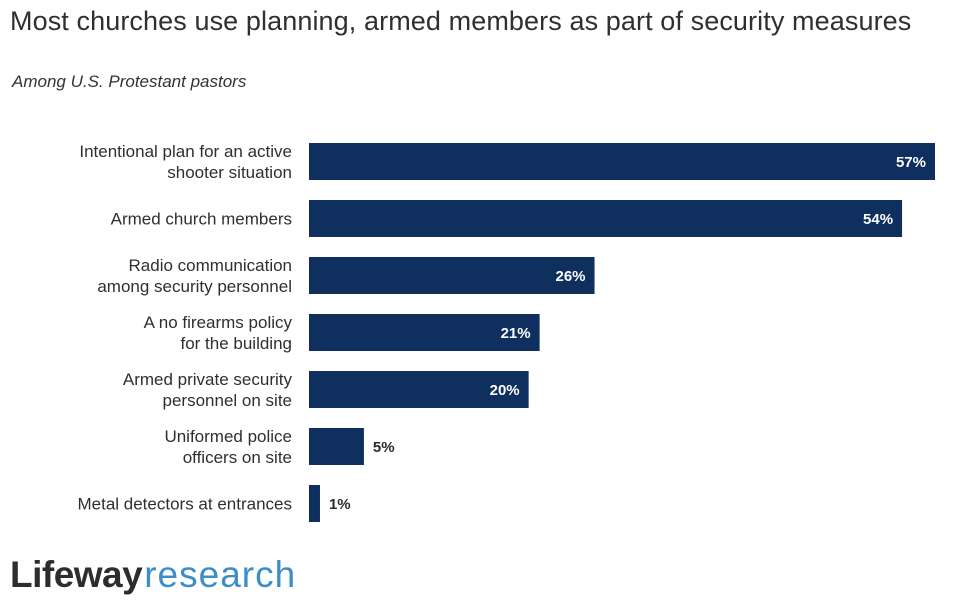 The height and width of the screenshot is (606, 973). What do you see at coordinates (911, 162) in the screenshot?
I see `value-label-0: 57%` at bounding box center [911, 162].